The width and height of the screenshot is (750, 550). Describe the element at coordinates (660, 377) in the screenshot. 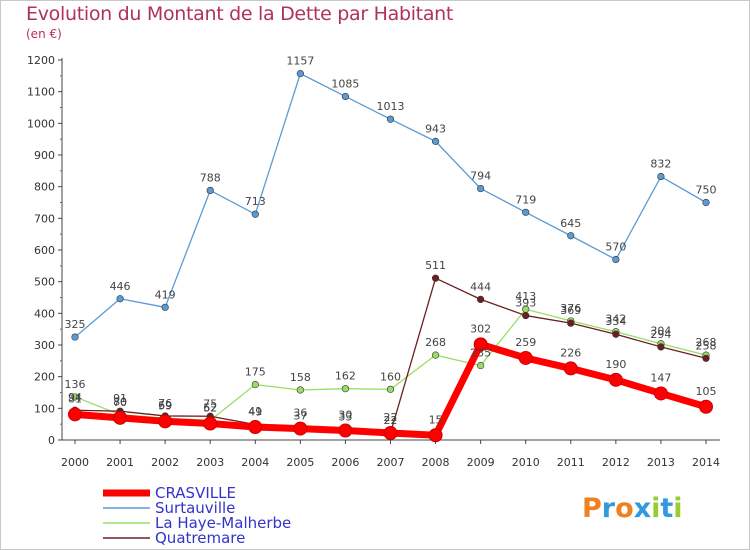

I see `data-label: 147` at that location.